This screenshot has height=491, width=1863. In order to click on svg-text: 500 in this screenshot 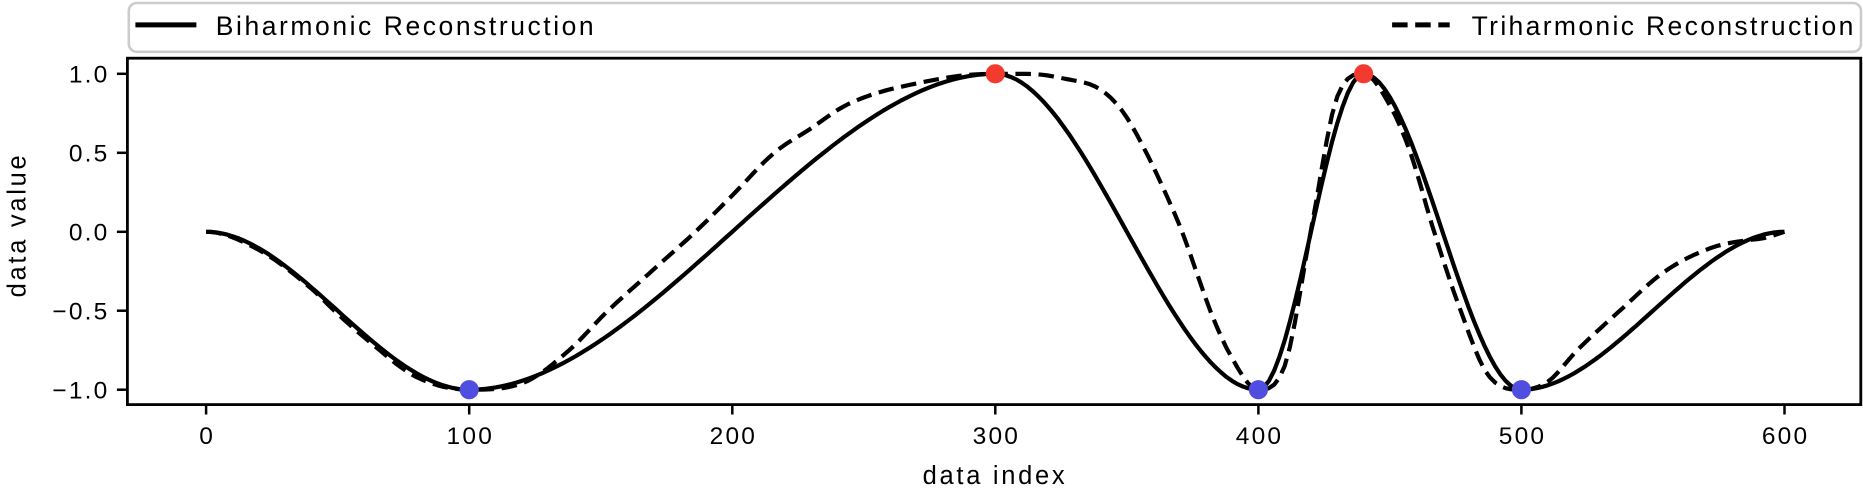, I will do `click(1522, 436)`.